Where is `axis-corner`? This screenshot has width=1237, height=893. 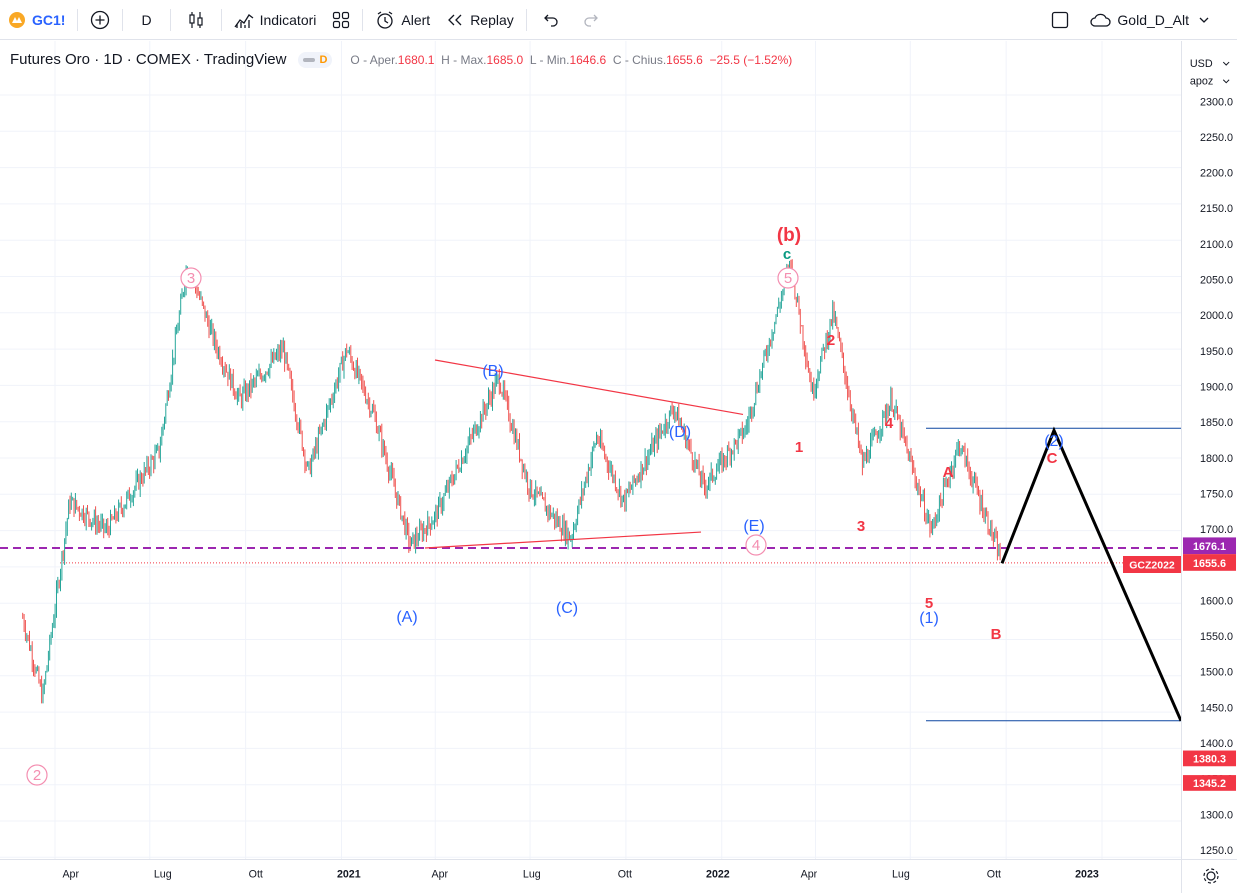 axis-corner is located at coordinates (1209, 876).